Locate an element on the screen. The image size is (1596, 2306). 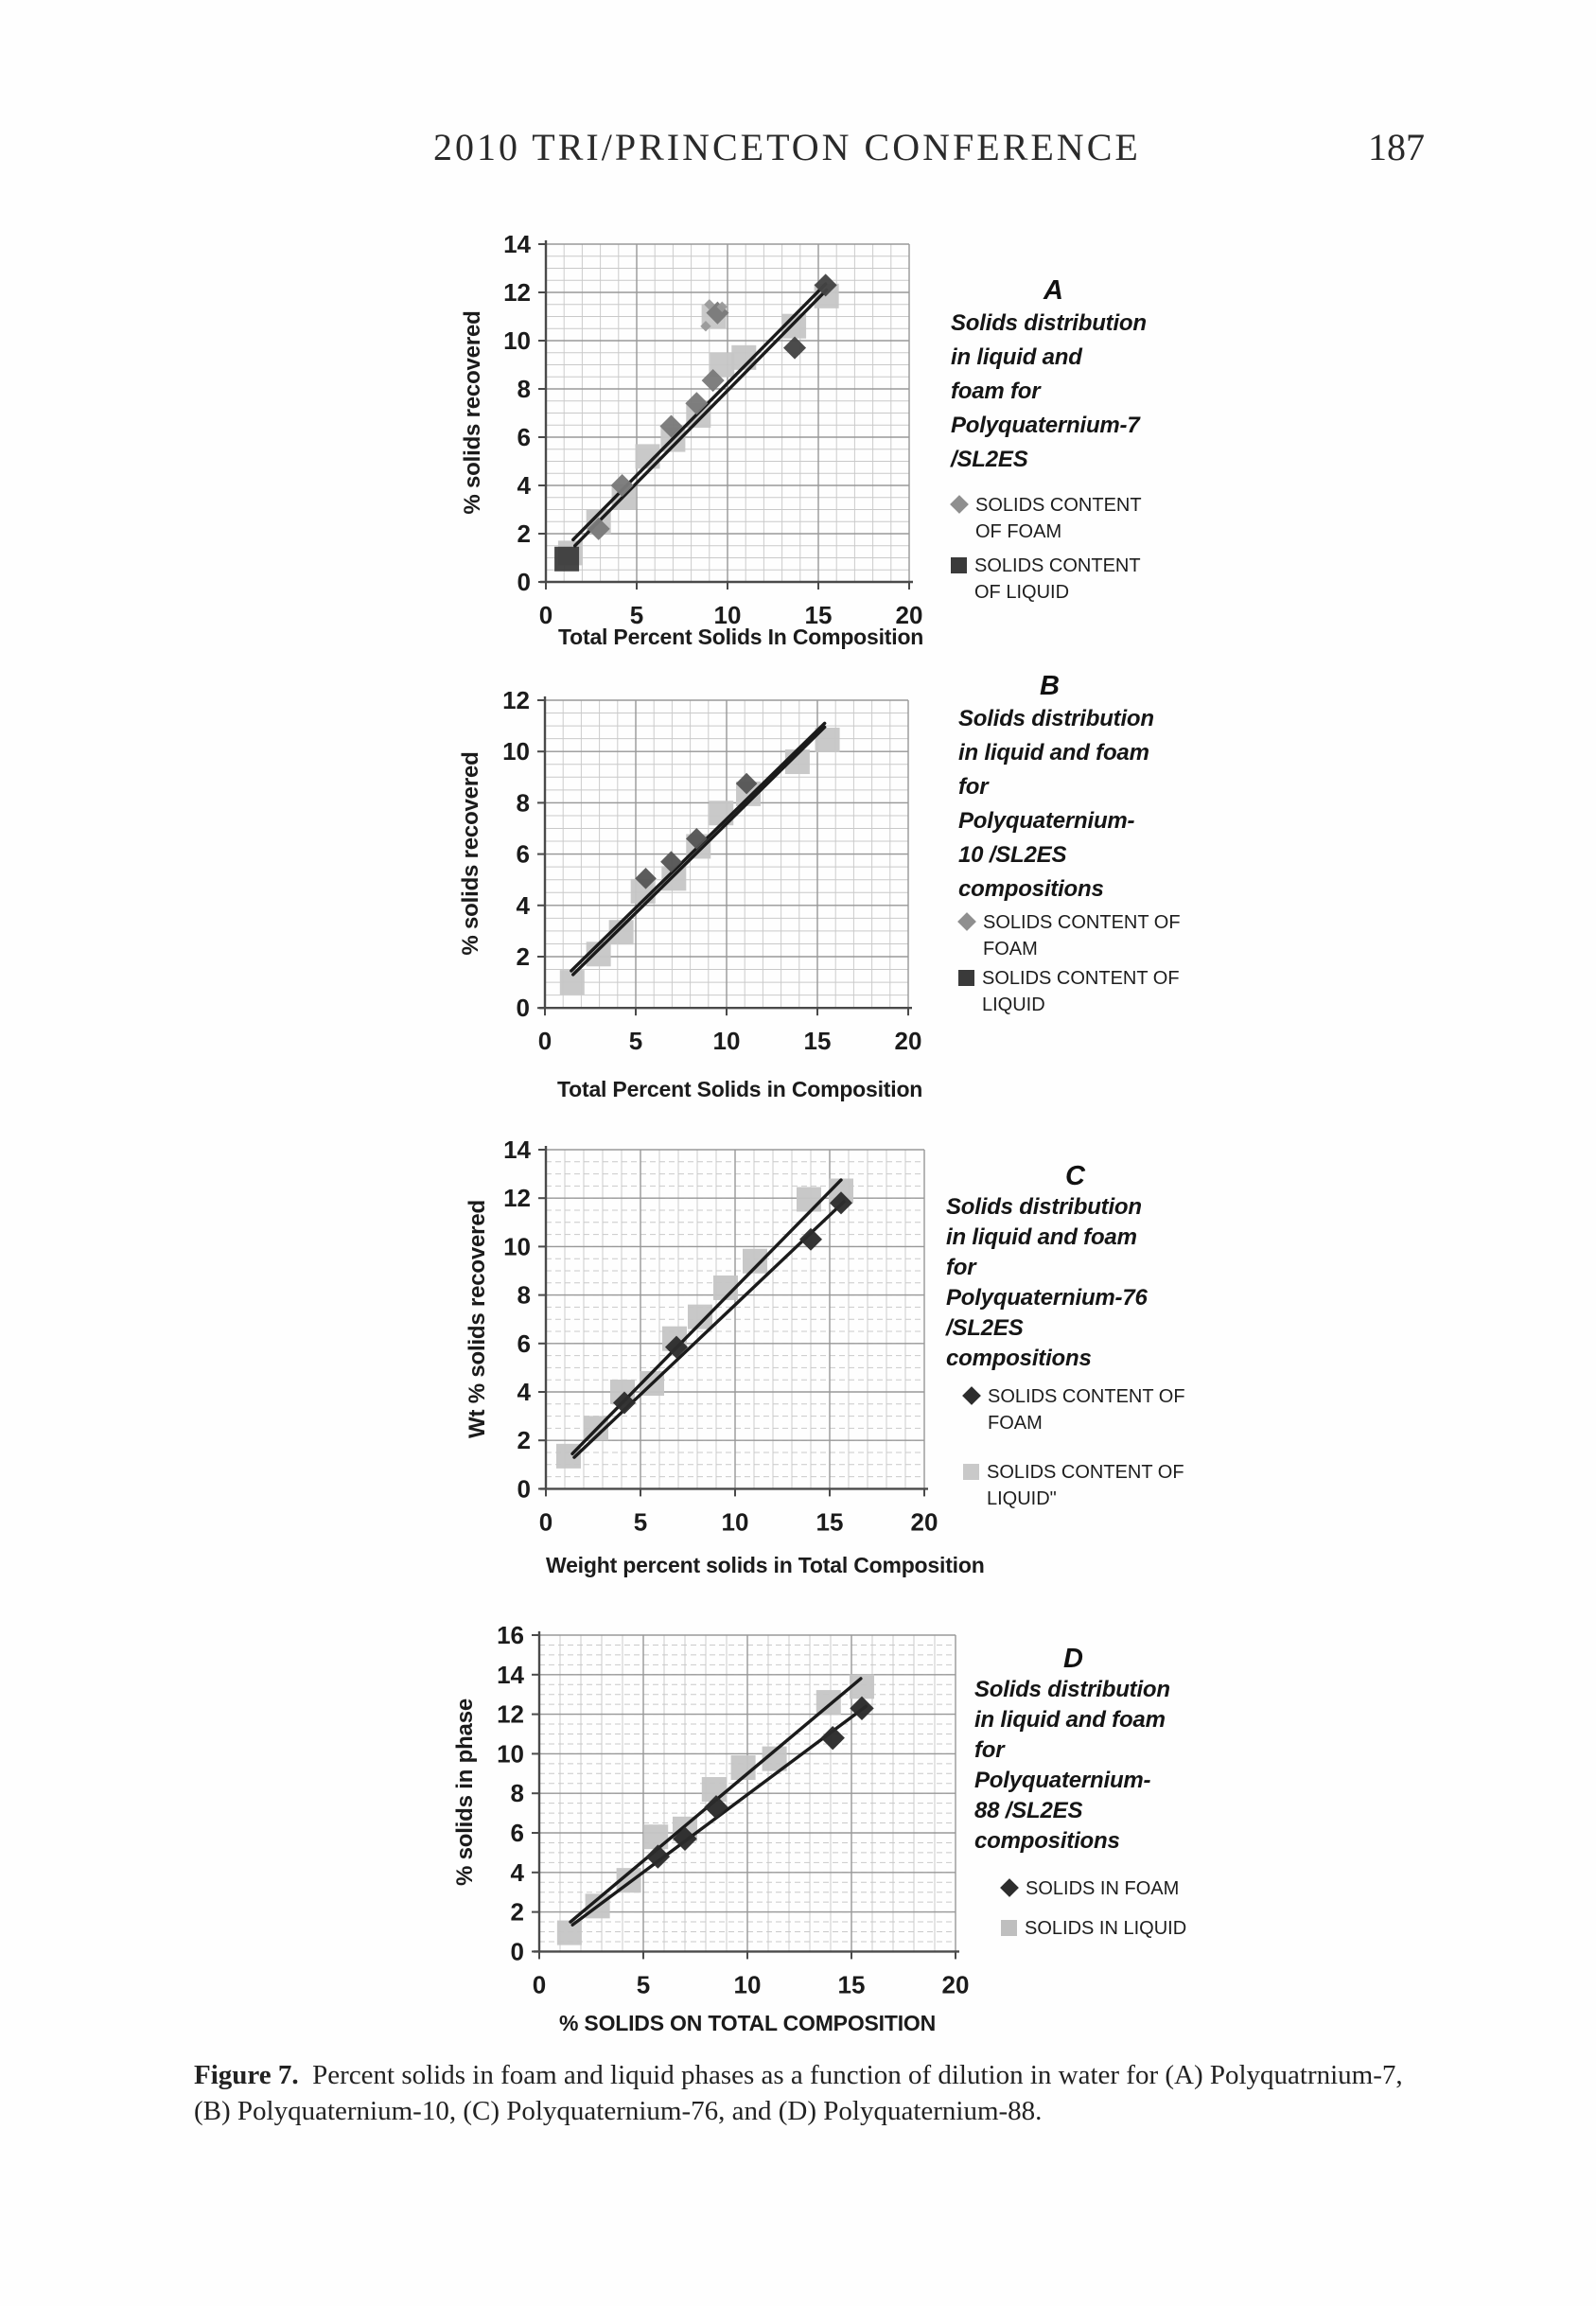
svg-text: 16 is located at coordinates (510, 1635).